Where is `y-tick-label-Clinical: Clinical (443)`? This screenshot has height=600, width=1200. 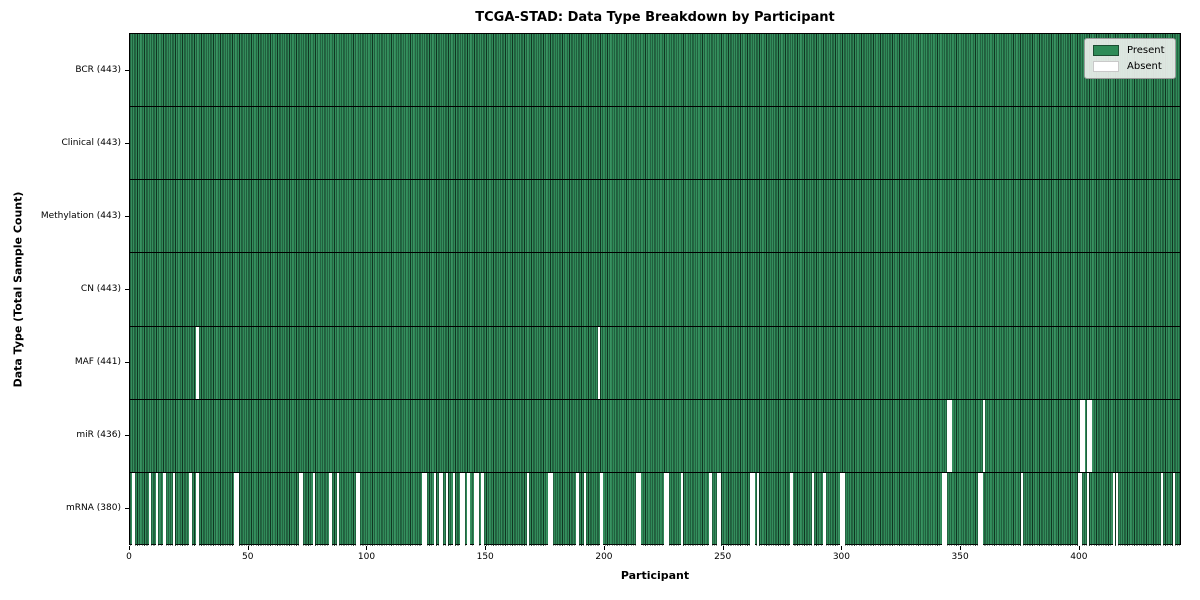 y-tick-label-Clinical: Clinical (443) is located at coordinates (91, 142).